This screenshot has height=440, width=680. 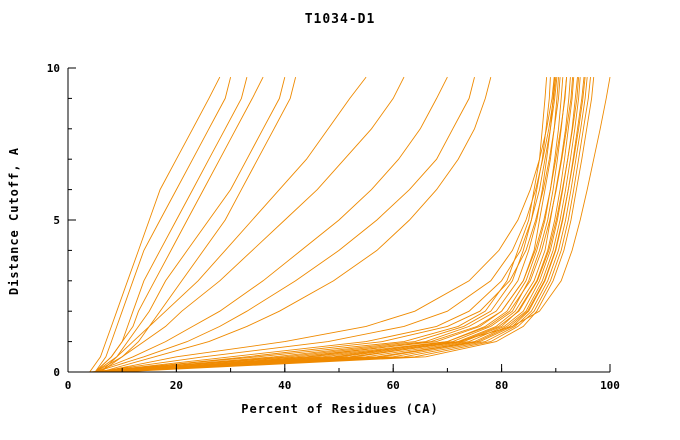 What do you see at coordinates (284, 385) in the screenshot?
I see `x-tick-label: 40` at bounding box center [284, 385].